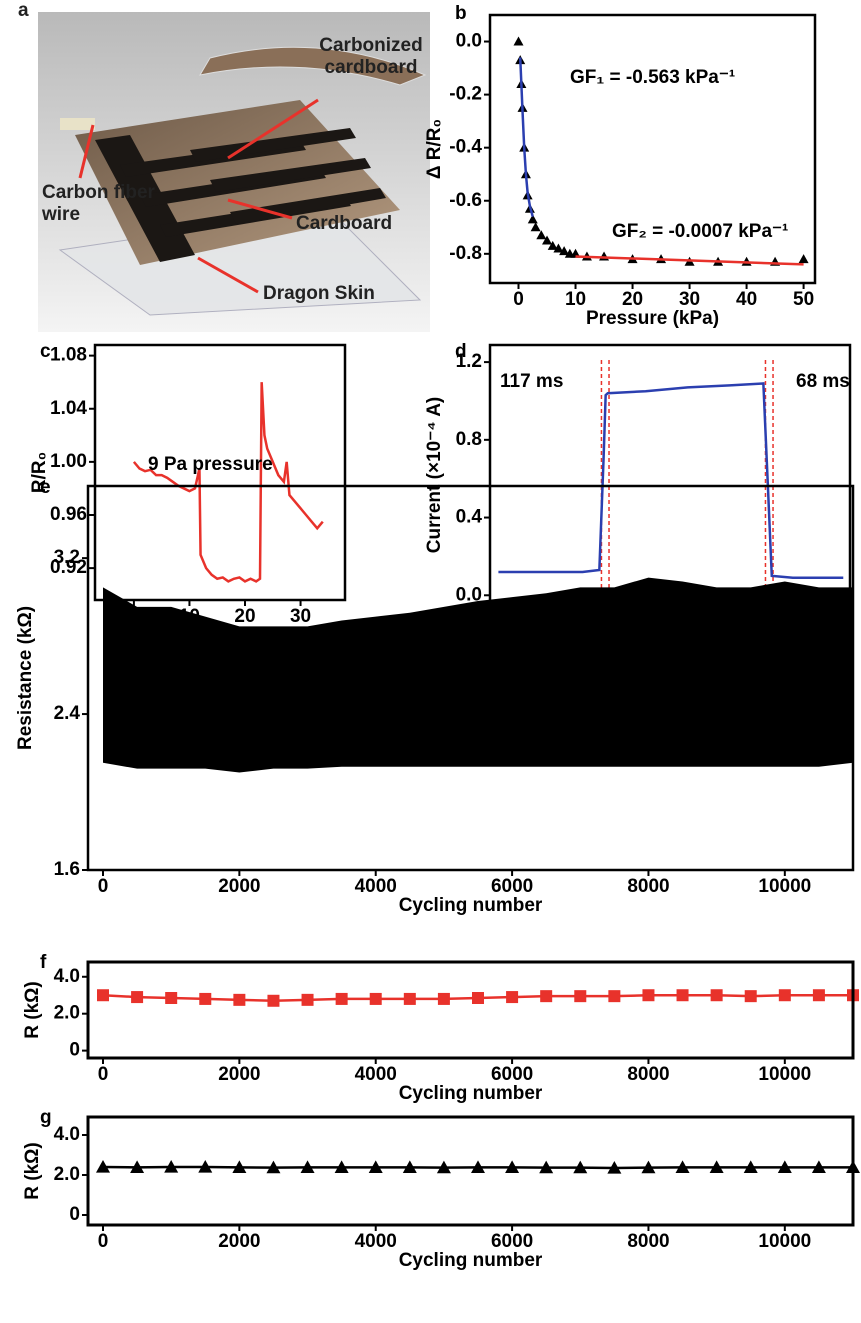 This screenshot has width=861, height=1323. I want to click on annotation: GF₂ = -0.0007 kPa⁻¹, so click(700, 231).